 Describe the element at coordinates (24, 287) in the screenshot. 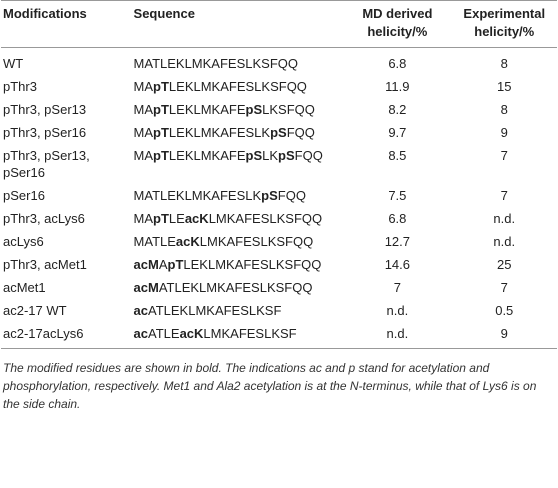

I see `modification-cell: acMet1` at that location.